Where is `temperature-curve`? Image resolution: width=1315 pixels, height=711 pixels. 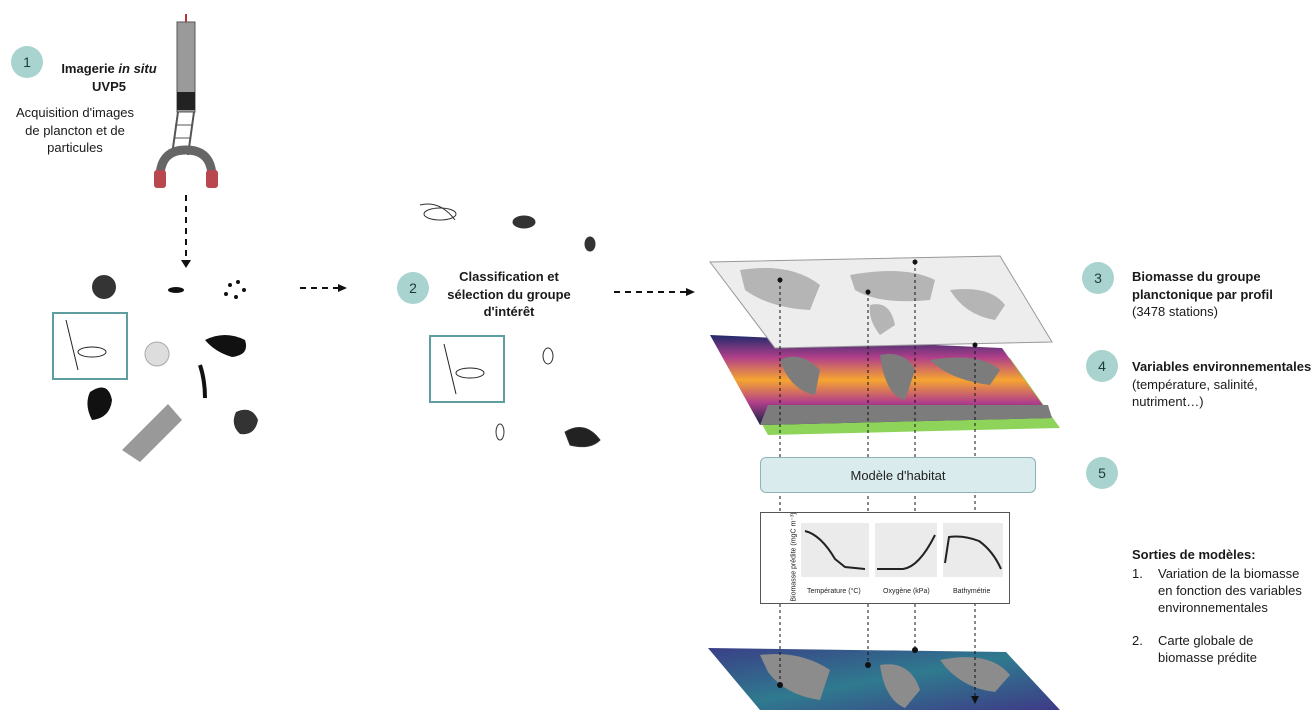 temperature-curve is located at coordinates (835, 550).